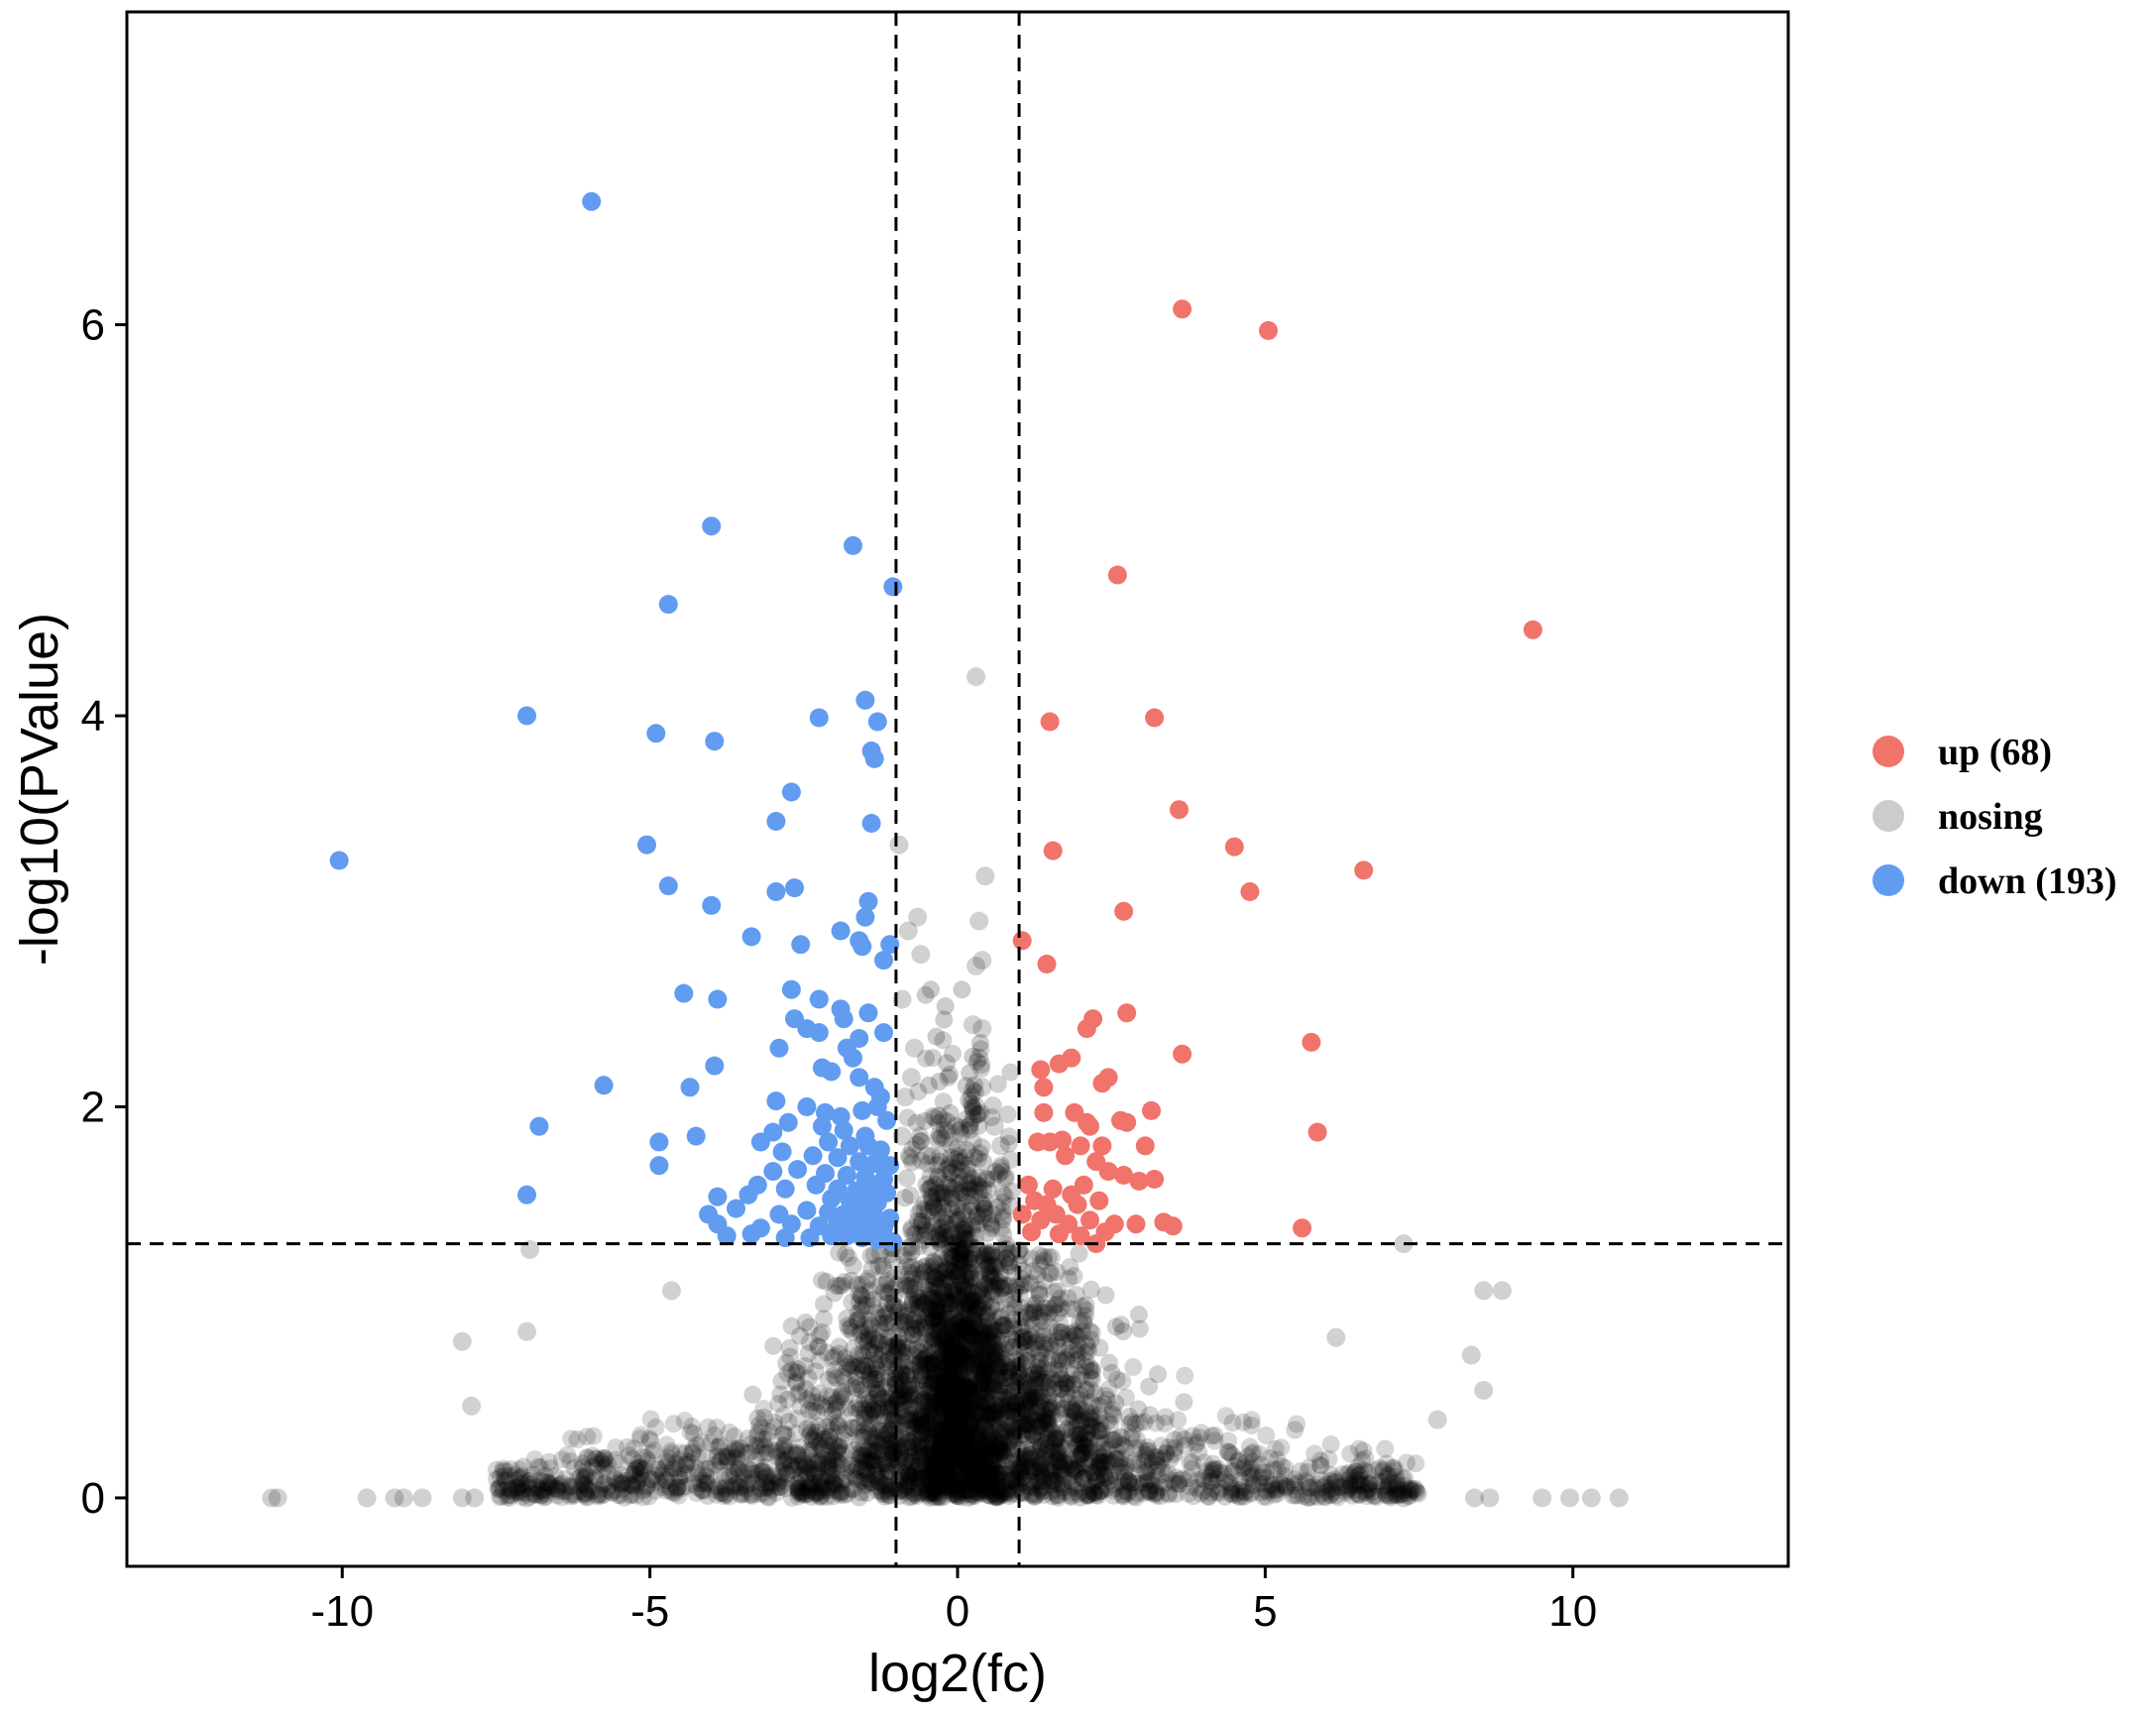  What do you see at coordinates (649, 1611) in the screenshot?
I see `x-tick-label: -5` at bounding box center [649, 1611].